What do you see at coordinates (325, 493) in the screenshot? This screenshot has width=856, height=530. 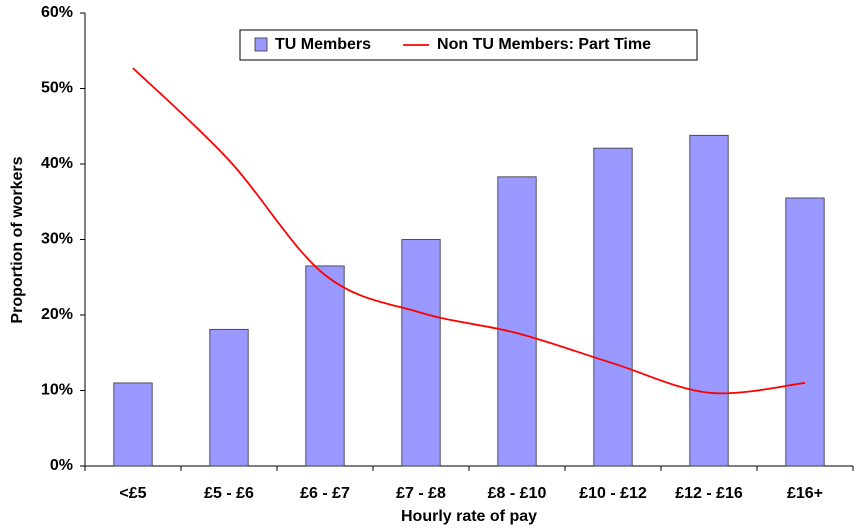 I see `x-tick-label: £6 - £7` at bounding box center [325, 493].